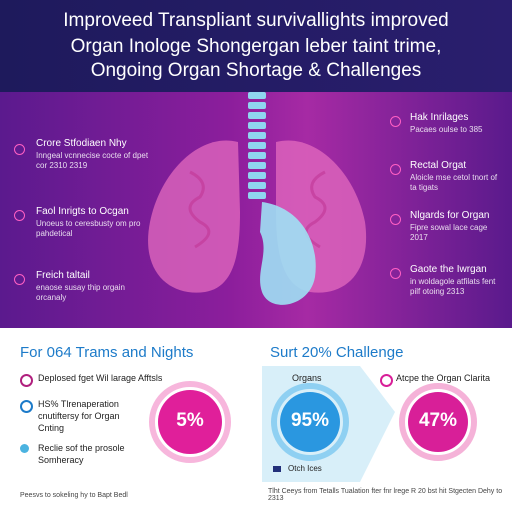 The width and height of the screenshot is (512, 512). Describe the element at coordinates (446, 129) in the screenshot. I see `label-text: Pacaes oulse to 385` at that location.